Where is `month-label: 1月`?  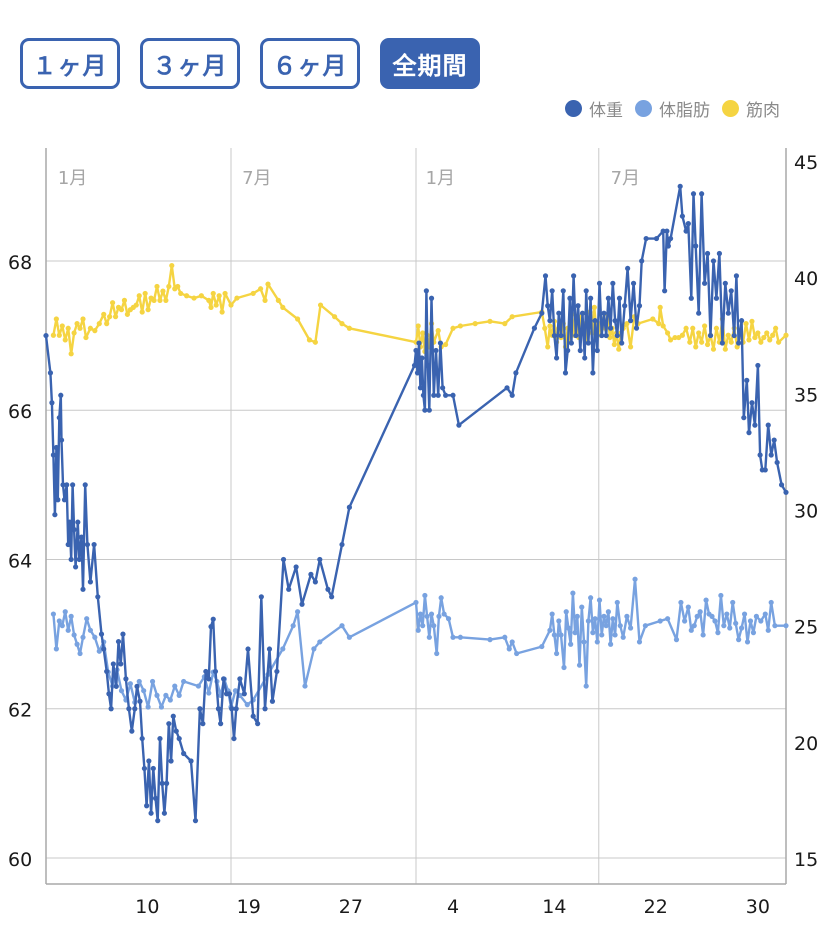 month-label: 1月 is located at coordinates (72, 178).